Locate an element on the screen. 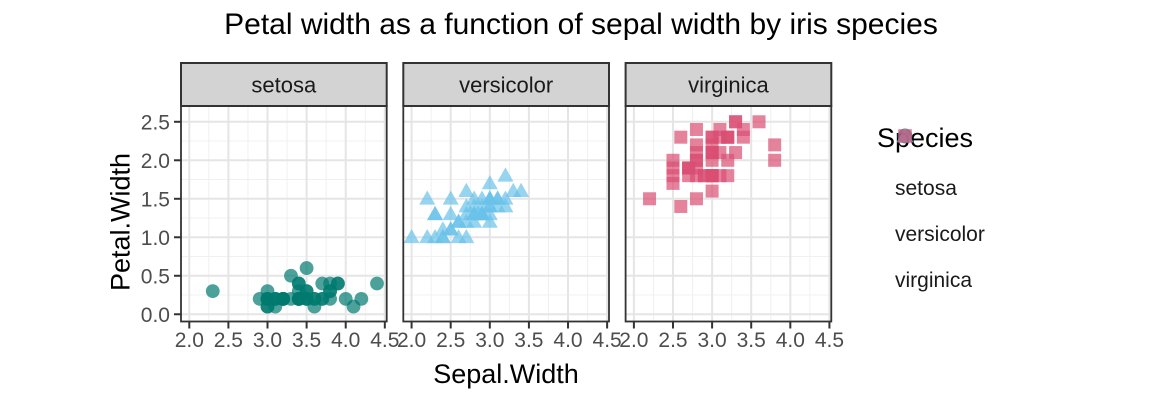 The image size is (1152, 403). legend-entry-label: setosa is located at coordinates (926, 189).